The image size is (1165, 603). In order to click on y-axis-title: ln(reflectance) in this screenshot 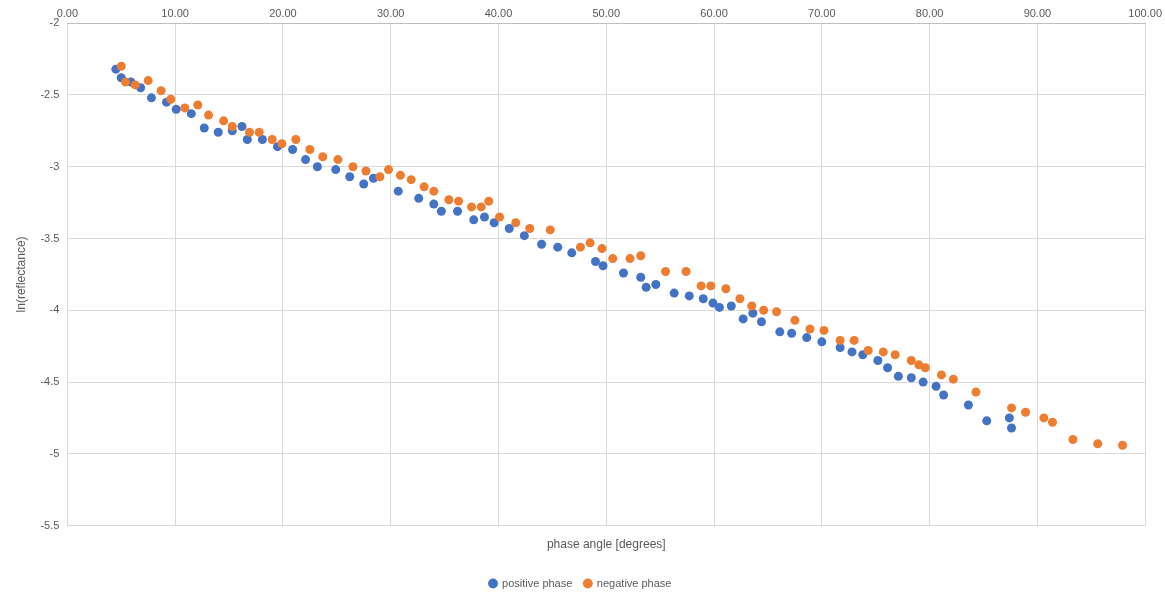, I will do `click(20, 274)`.